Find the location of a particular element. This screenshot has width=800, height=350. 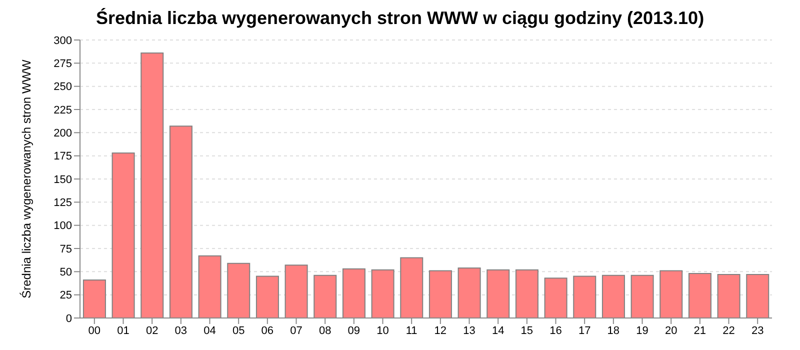

y-tick-label: 275 is located at coordinates (63, 64).